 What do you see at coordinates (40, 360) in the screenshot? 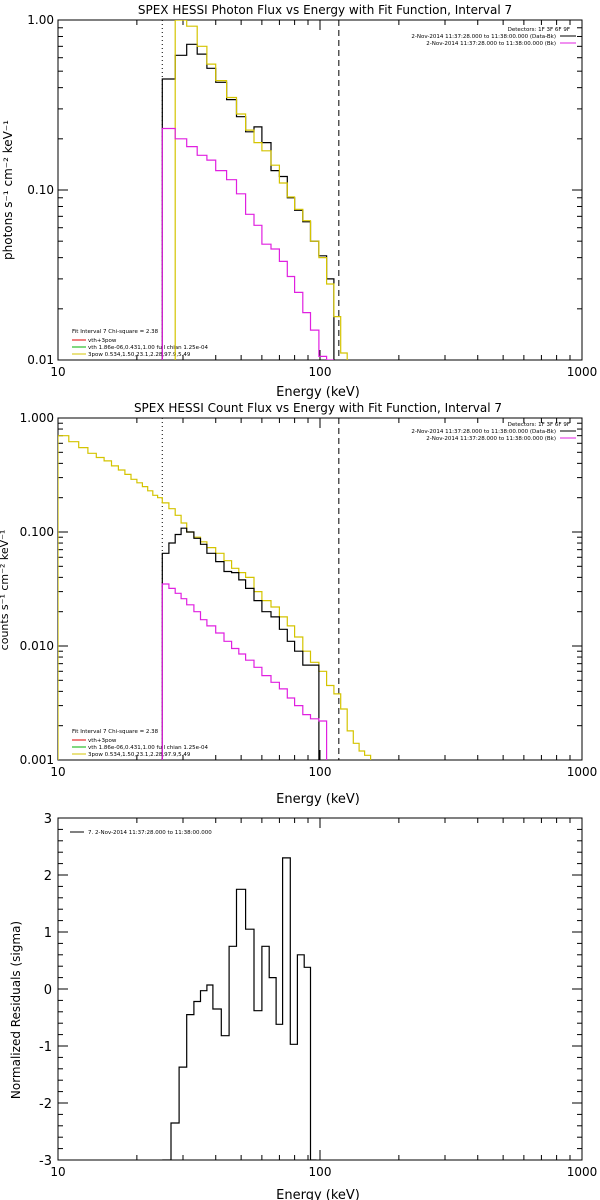
I see `y-tick-label: 0.01` at bounding box center [40, 360].